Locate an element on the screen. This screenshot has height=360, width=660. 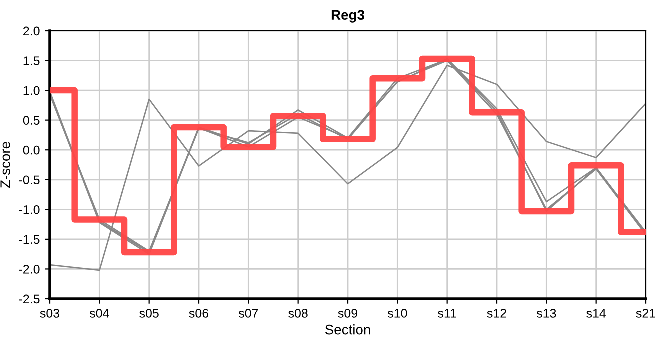
chart-title: Reg3 is located at coordinates (348, 16).